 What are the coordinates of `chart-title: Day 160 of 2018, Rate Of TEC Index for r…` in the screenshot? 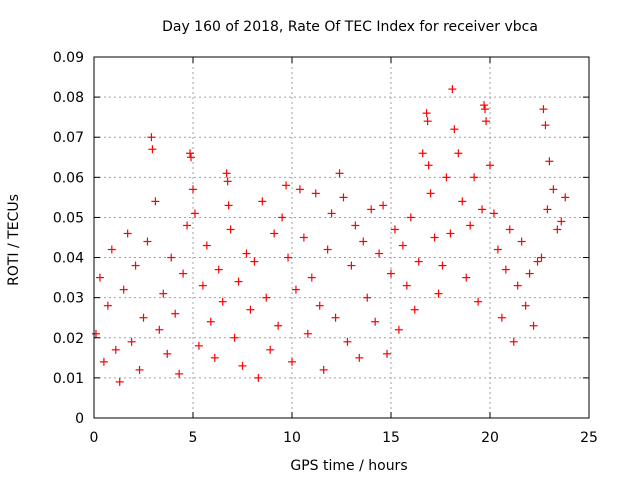 It's located at (350, 27).